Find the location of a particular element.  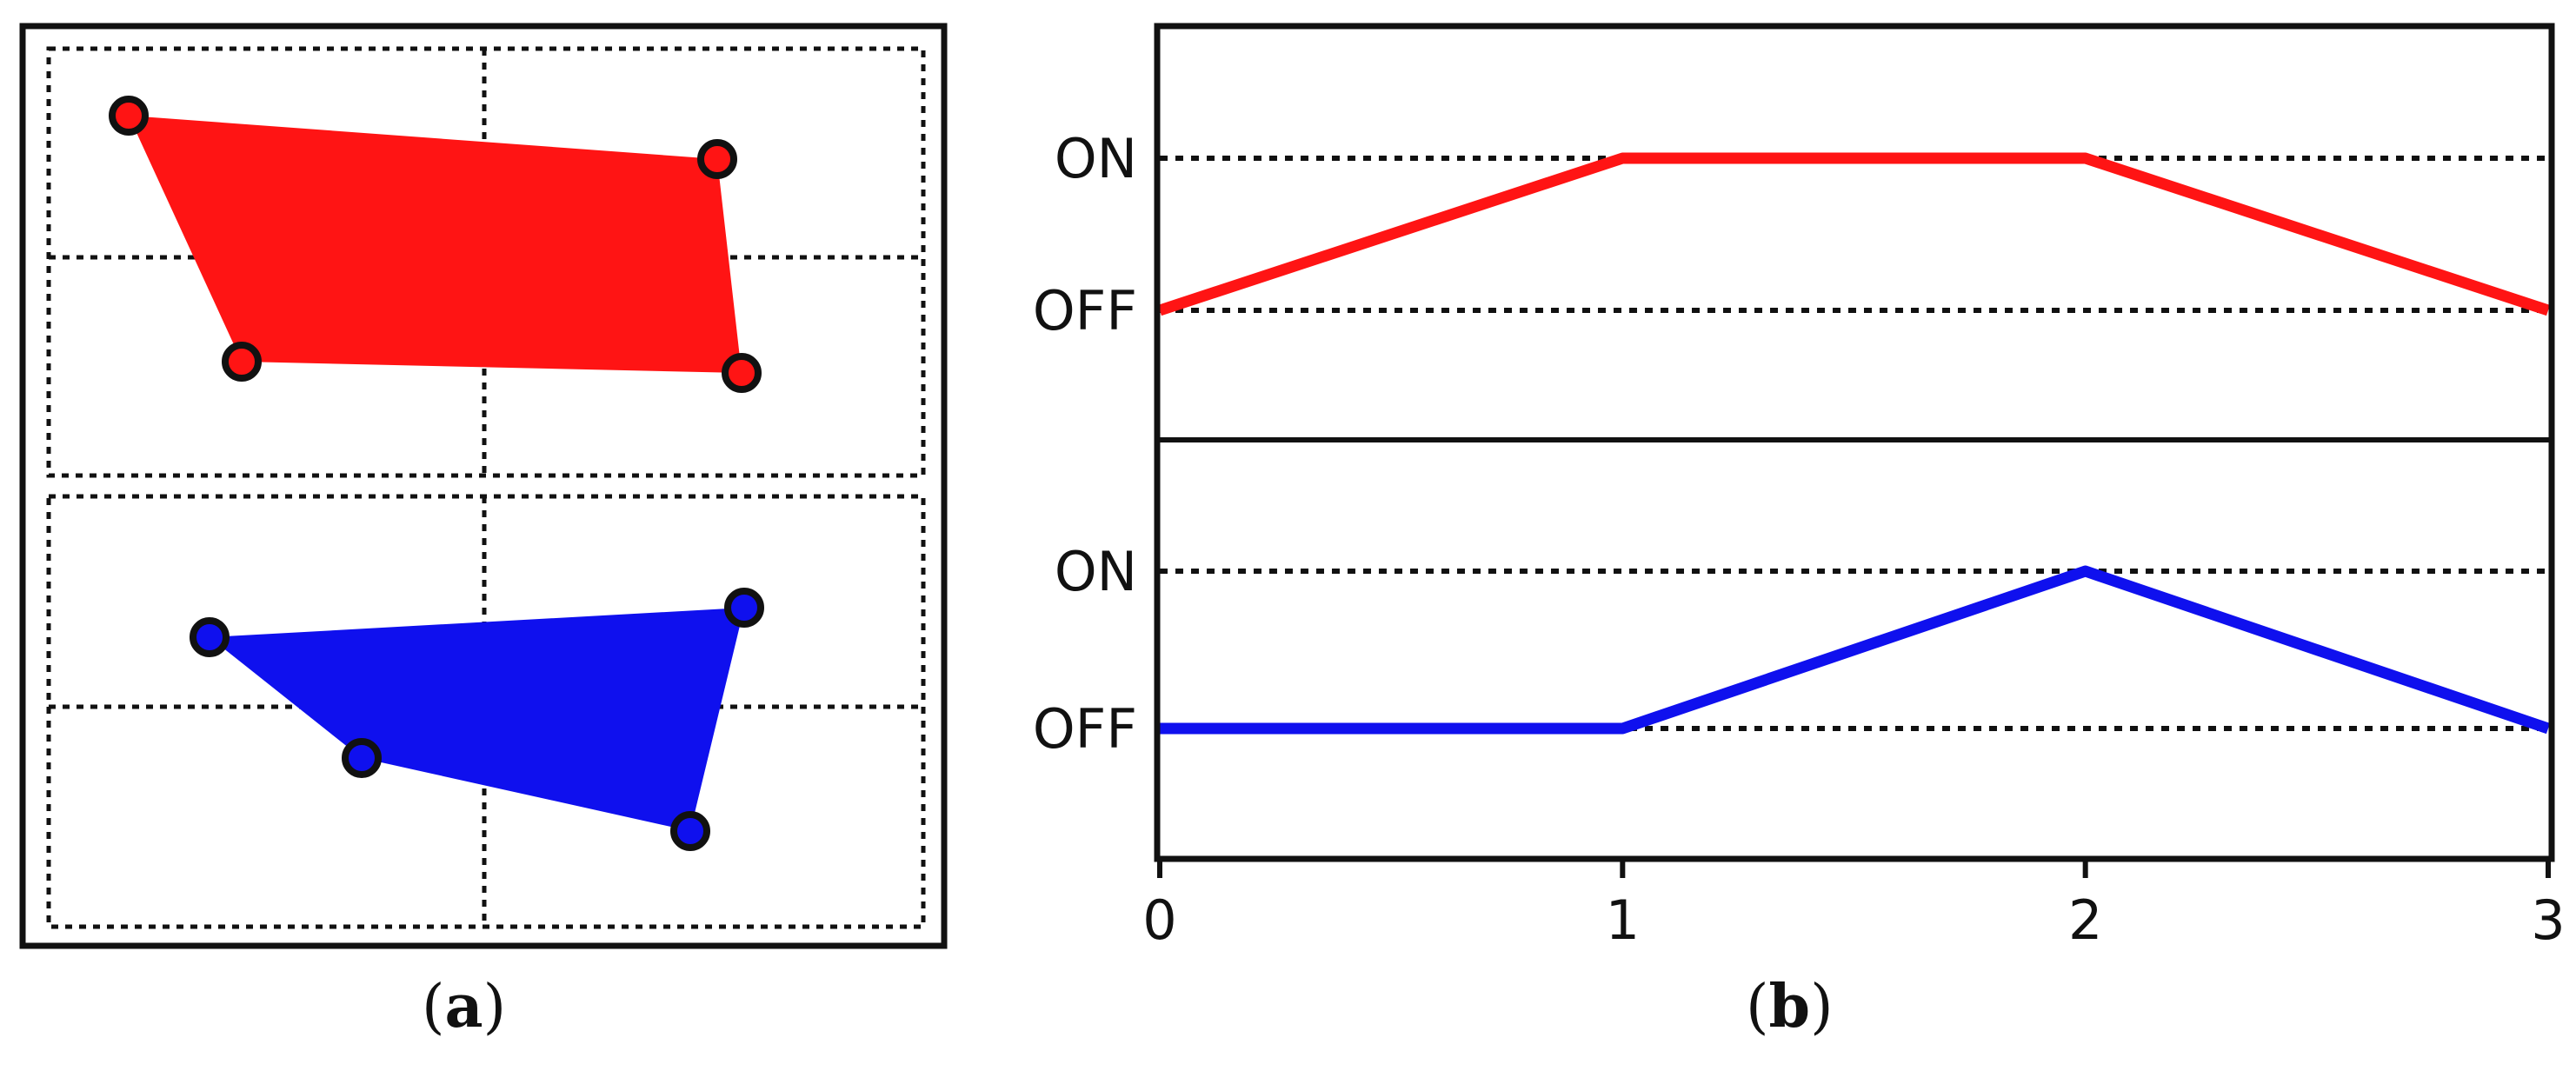

caption-a: (a) is located at coordinates (464, 1006).